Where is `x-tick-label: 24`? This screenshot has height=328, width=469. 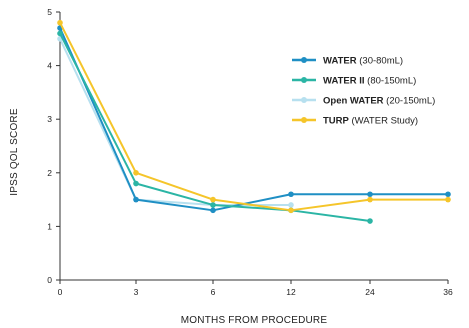
x-tick-label: 24 is located at coordinates (370, 292).